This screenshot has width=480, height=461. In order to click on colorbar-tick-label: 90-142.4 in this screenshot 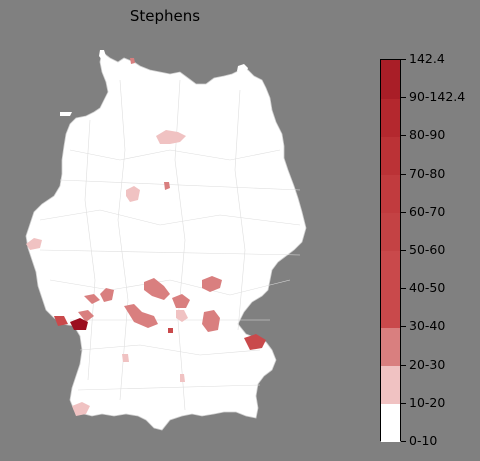, I will do `click(437, 97)`.